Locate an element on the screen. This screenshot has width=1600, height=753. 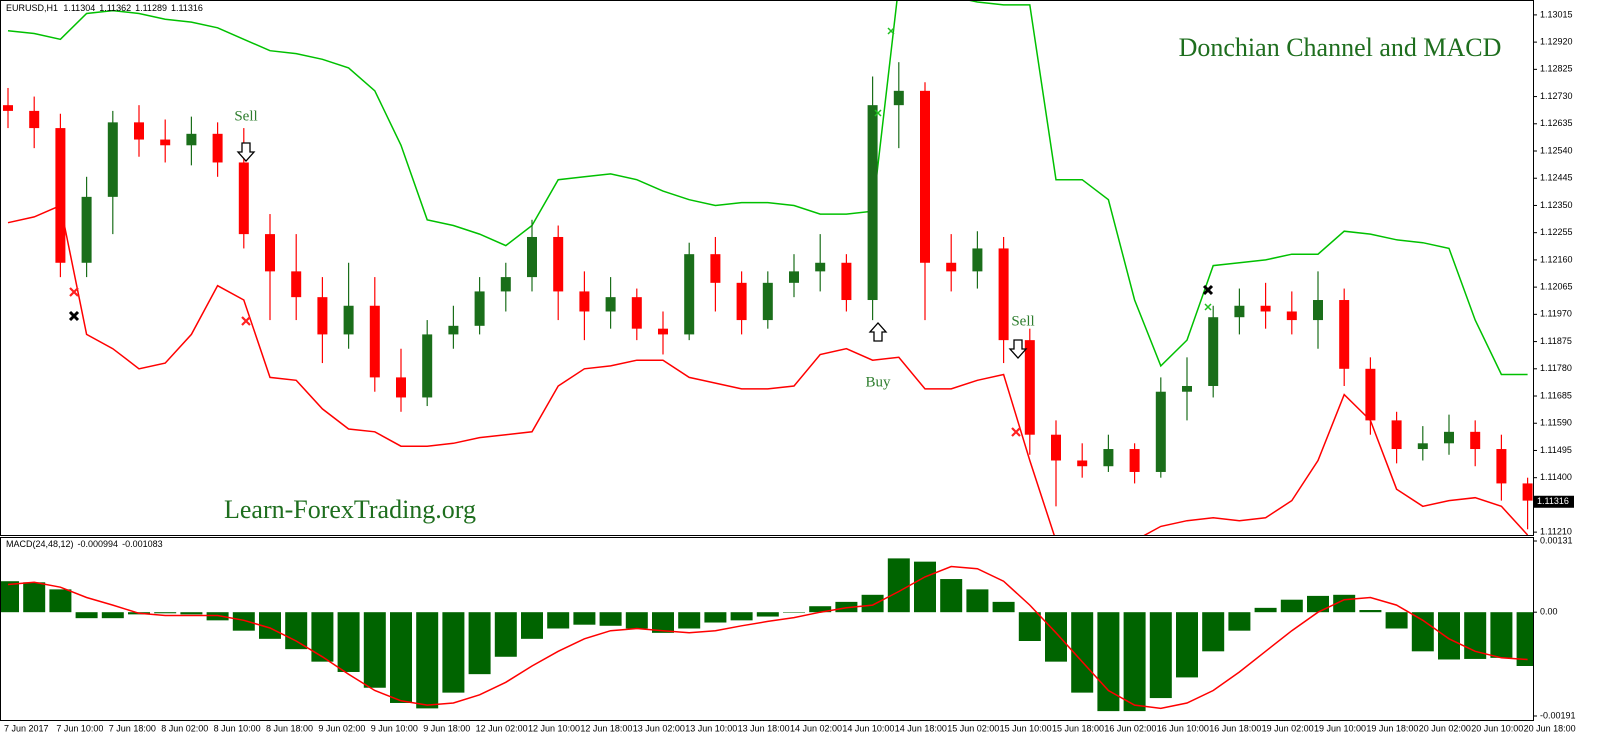
x-tick-label: 16 Jun 02:00 is located at coordinates (1130, 728).